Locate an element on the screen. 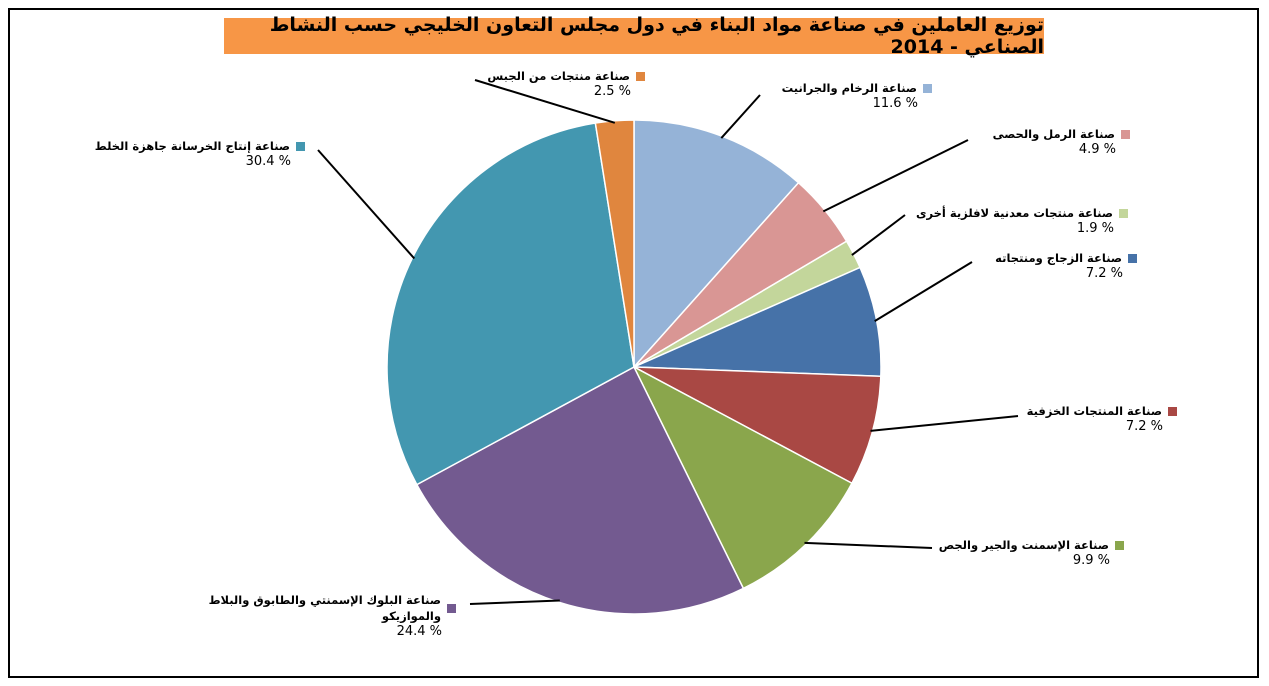  slice-label: صناعة الزجاج ومنتجاته 7.2 % is located at coordinates (1047, 266).